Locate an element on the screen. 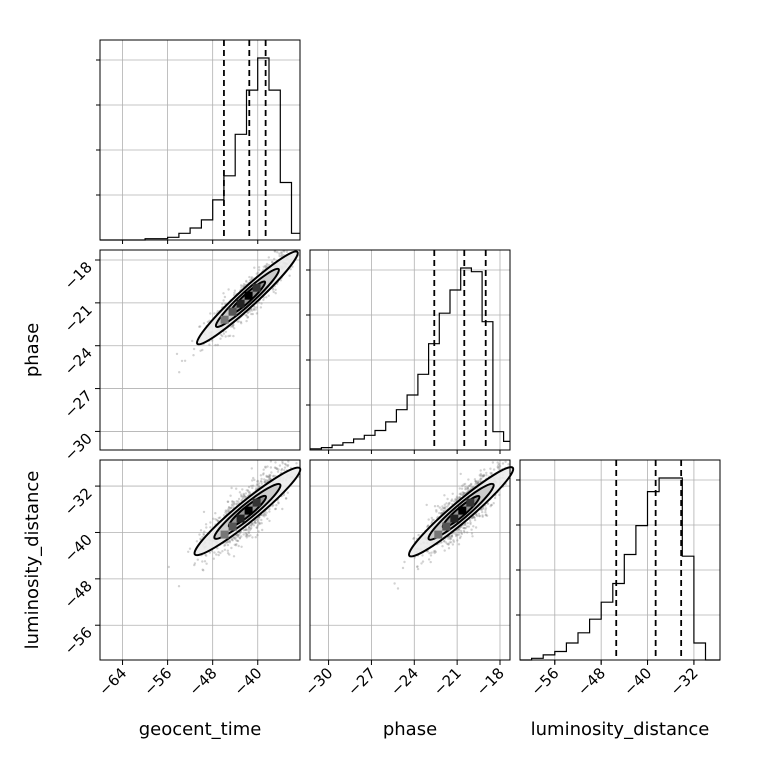 This screenshot has height=760, width=760. xtick-label-phase-0: −30 is located at coordinates (318, 681).